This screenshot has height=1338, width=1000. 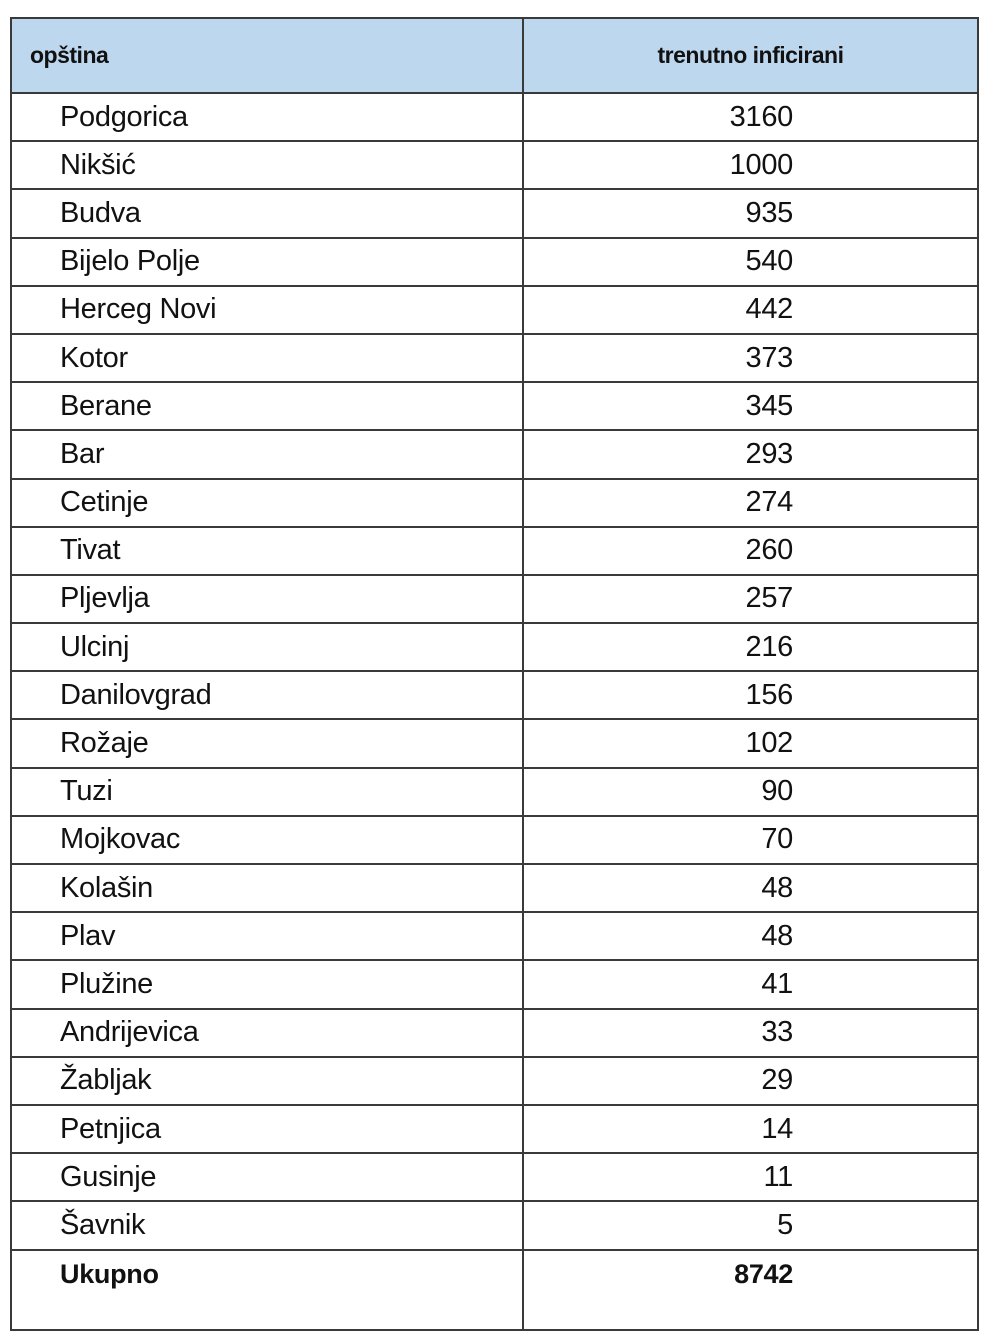 I want to click on table-row: Kolašin 48, so click(x=494, y=888).